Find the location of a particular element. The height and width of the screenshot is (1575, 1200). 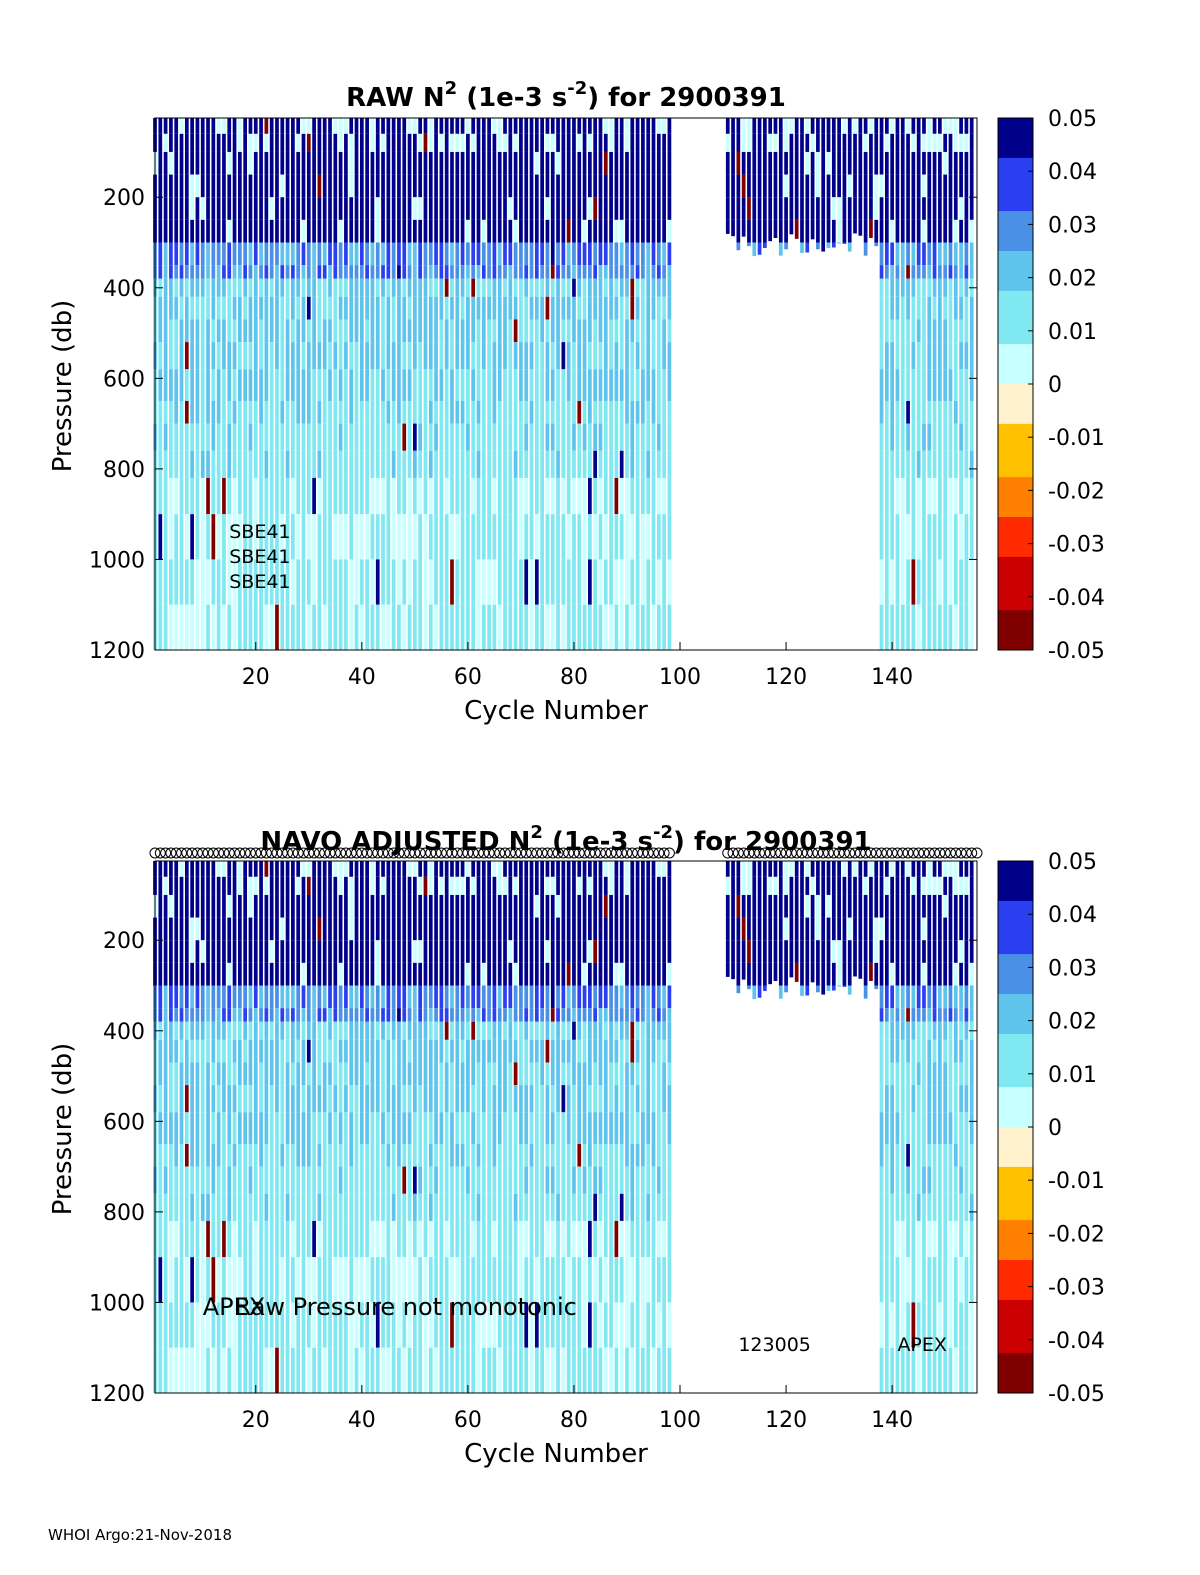

x-tick-label: 20 is located at coordinates (256, 677).